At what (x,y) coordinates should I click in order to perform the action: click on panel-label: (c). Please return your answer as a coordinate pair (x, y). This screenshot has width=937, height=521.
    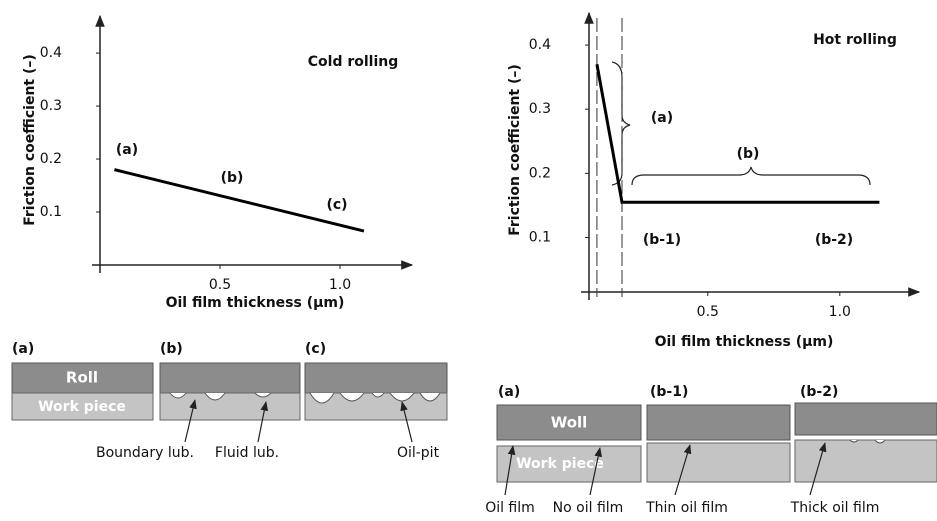
    Looking at the image, I should click on (315, 349).